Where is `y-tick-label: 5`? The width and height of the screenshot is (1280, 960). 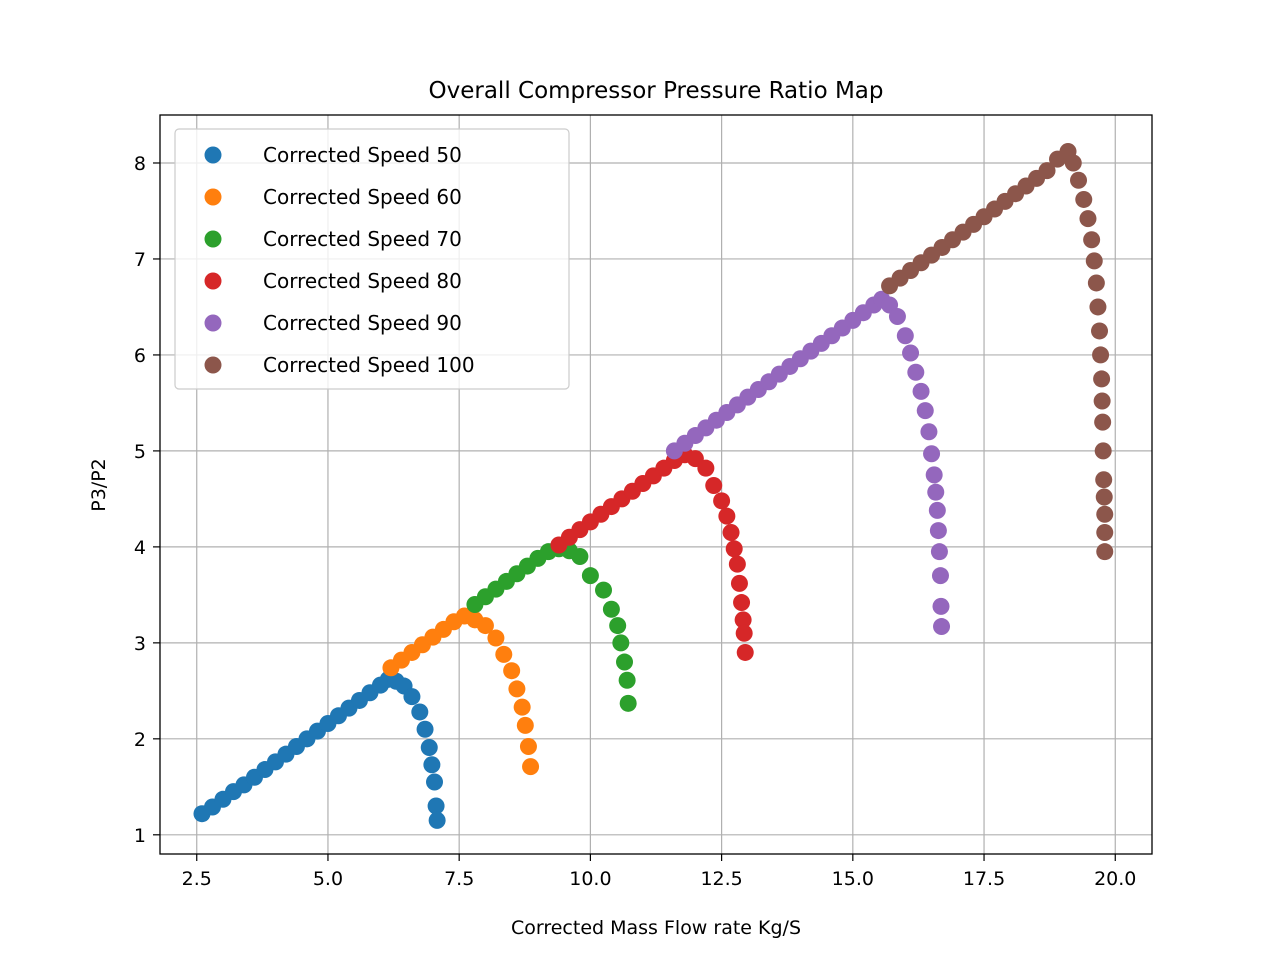
y-tick-label: 5 is located at coordinates (140, 452).